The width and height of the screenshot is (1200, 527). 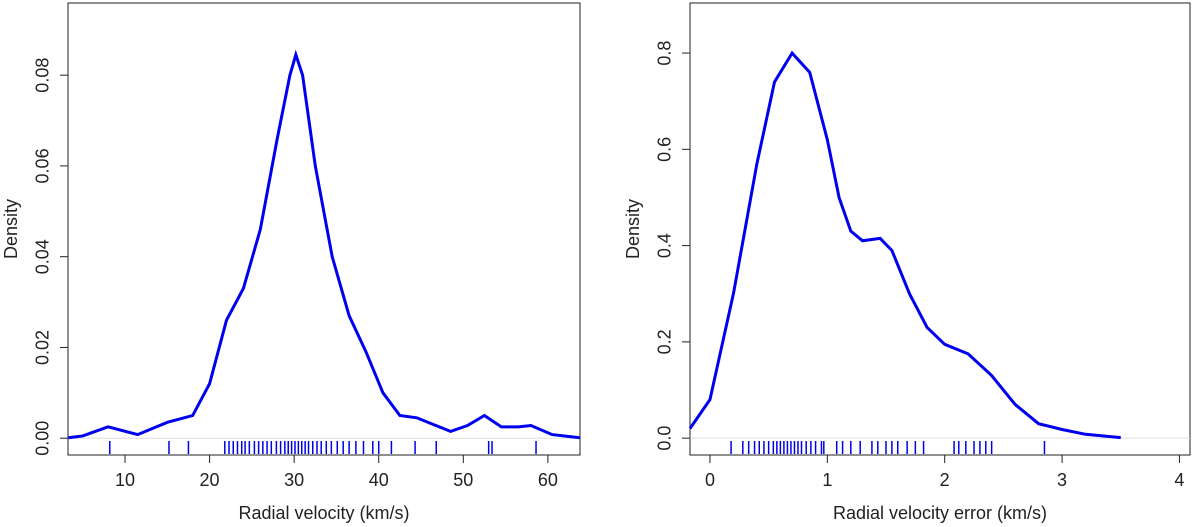 What do you see at coordinates (323, 513) in the screenshot?
I see `x-axis-title: Radial velocity (km/s)` at bounding box center [323, 513].